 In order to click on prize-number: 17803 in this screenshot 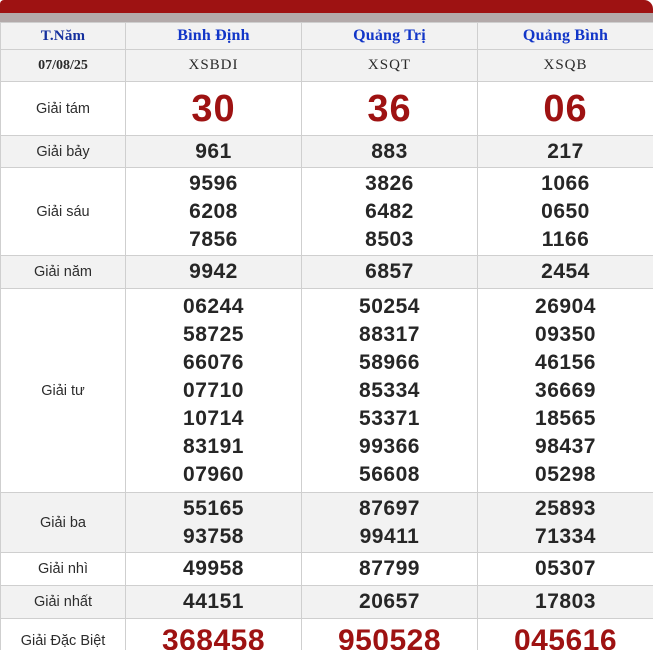, I will do `click(565, 601)`.